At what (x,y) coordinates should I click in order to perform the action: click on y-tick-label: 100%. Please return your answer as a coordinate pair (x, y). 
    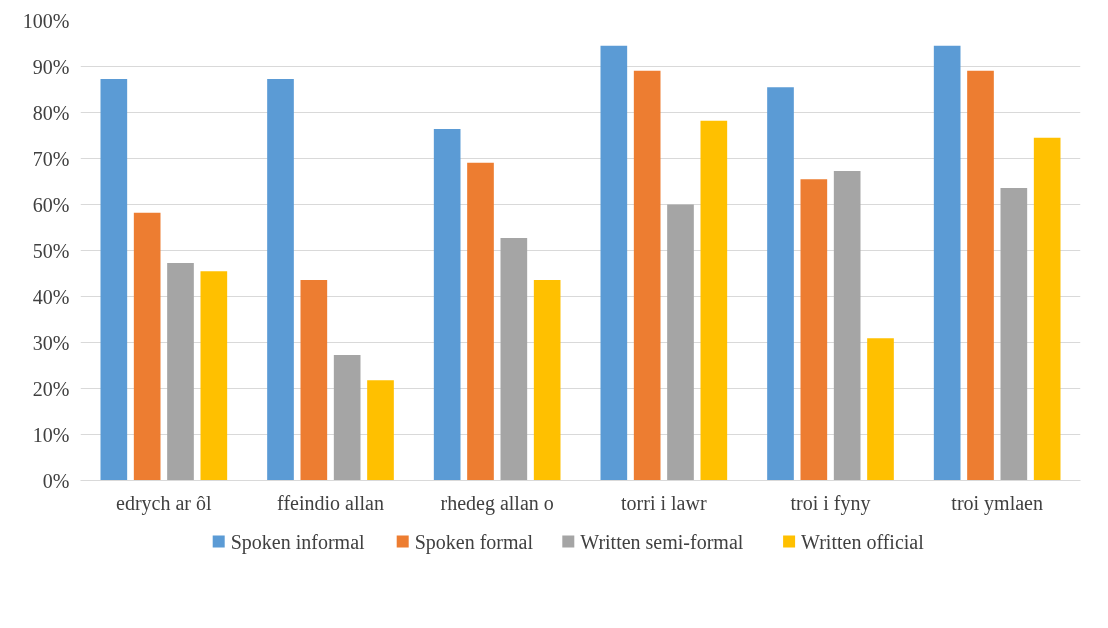
    Looking at the image, I should click on (46, 20).